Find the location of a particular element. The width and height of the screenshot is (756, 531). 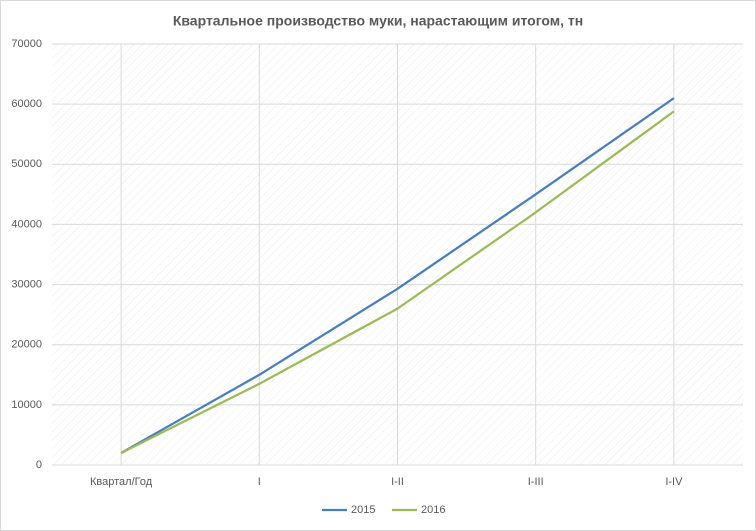

x-tick-label: I-IV is located at coordinates (674, 482).